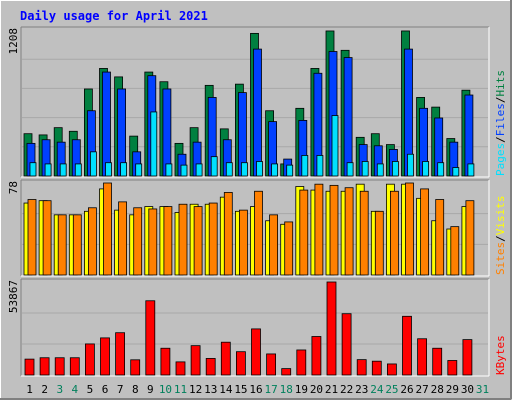 This screenshot has height=400, width=512. I want to click on legend-sites: Sites, so click(500, 258).